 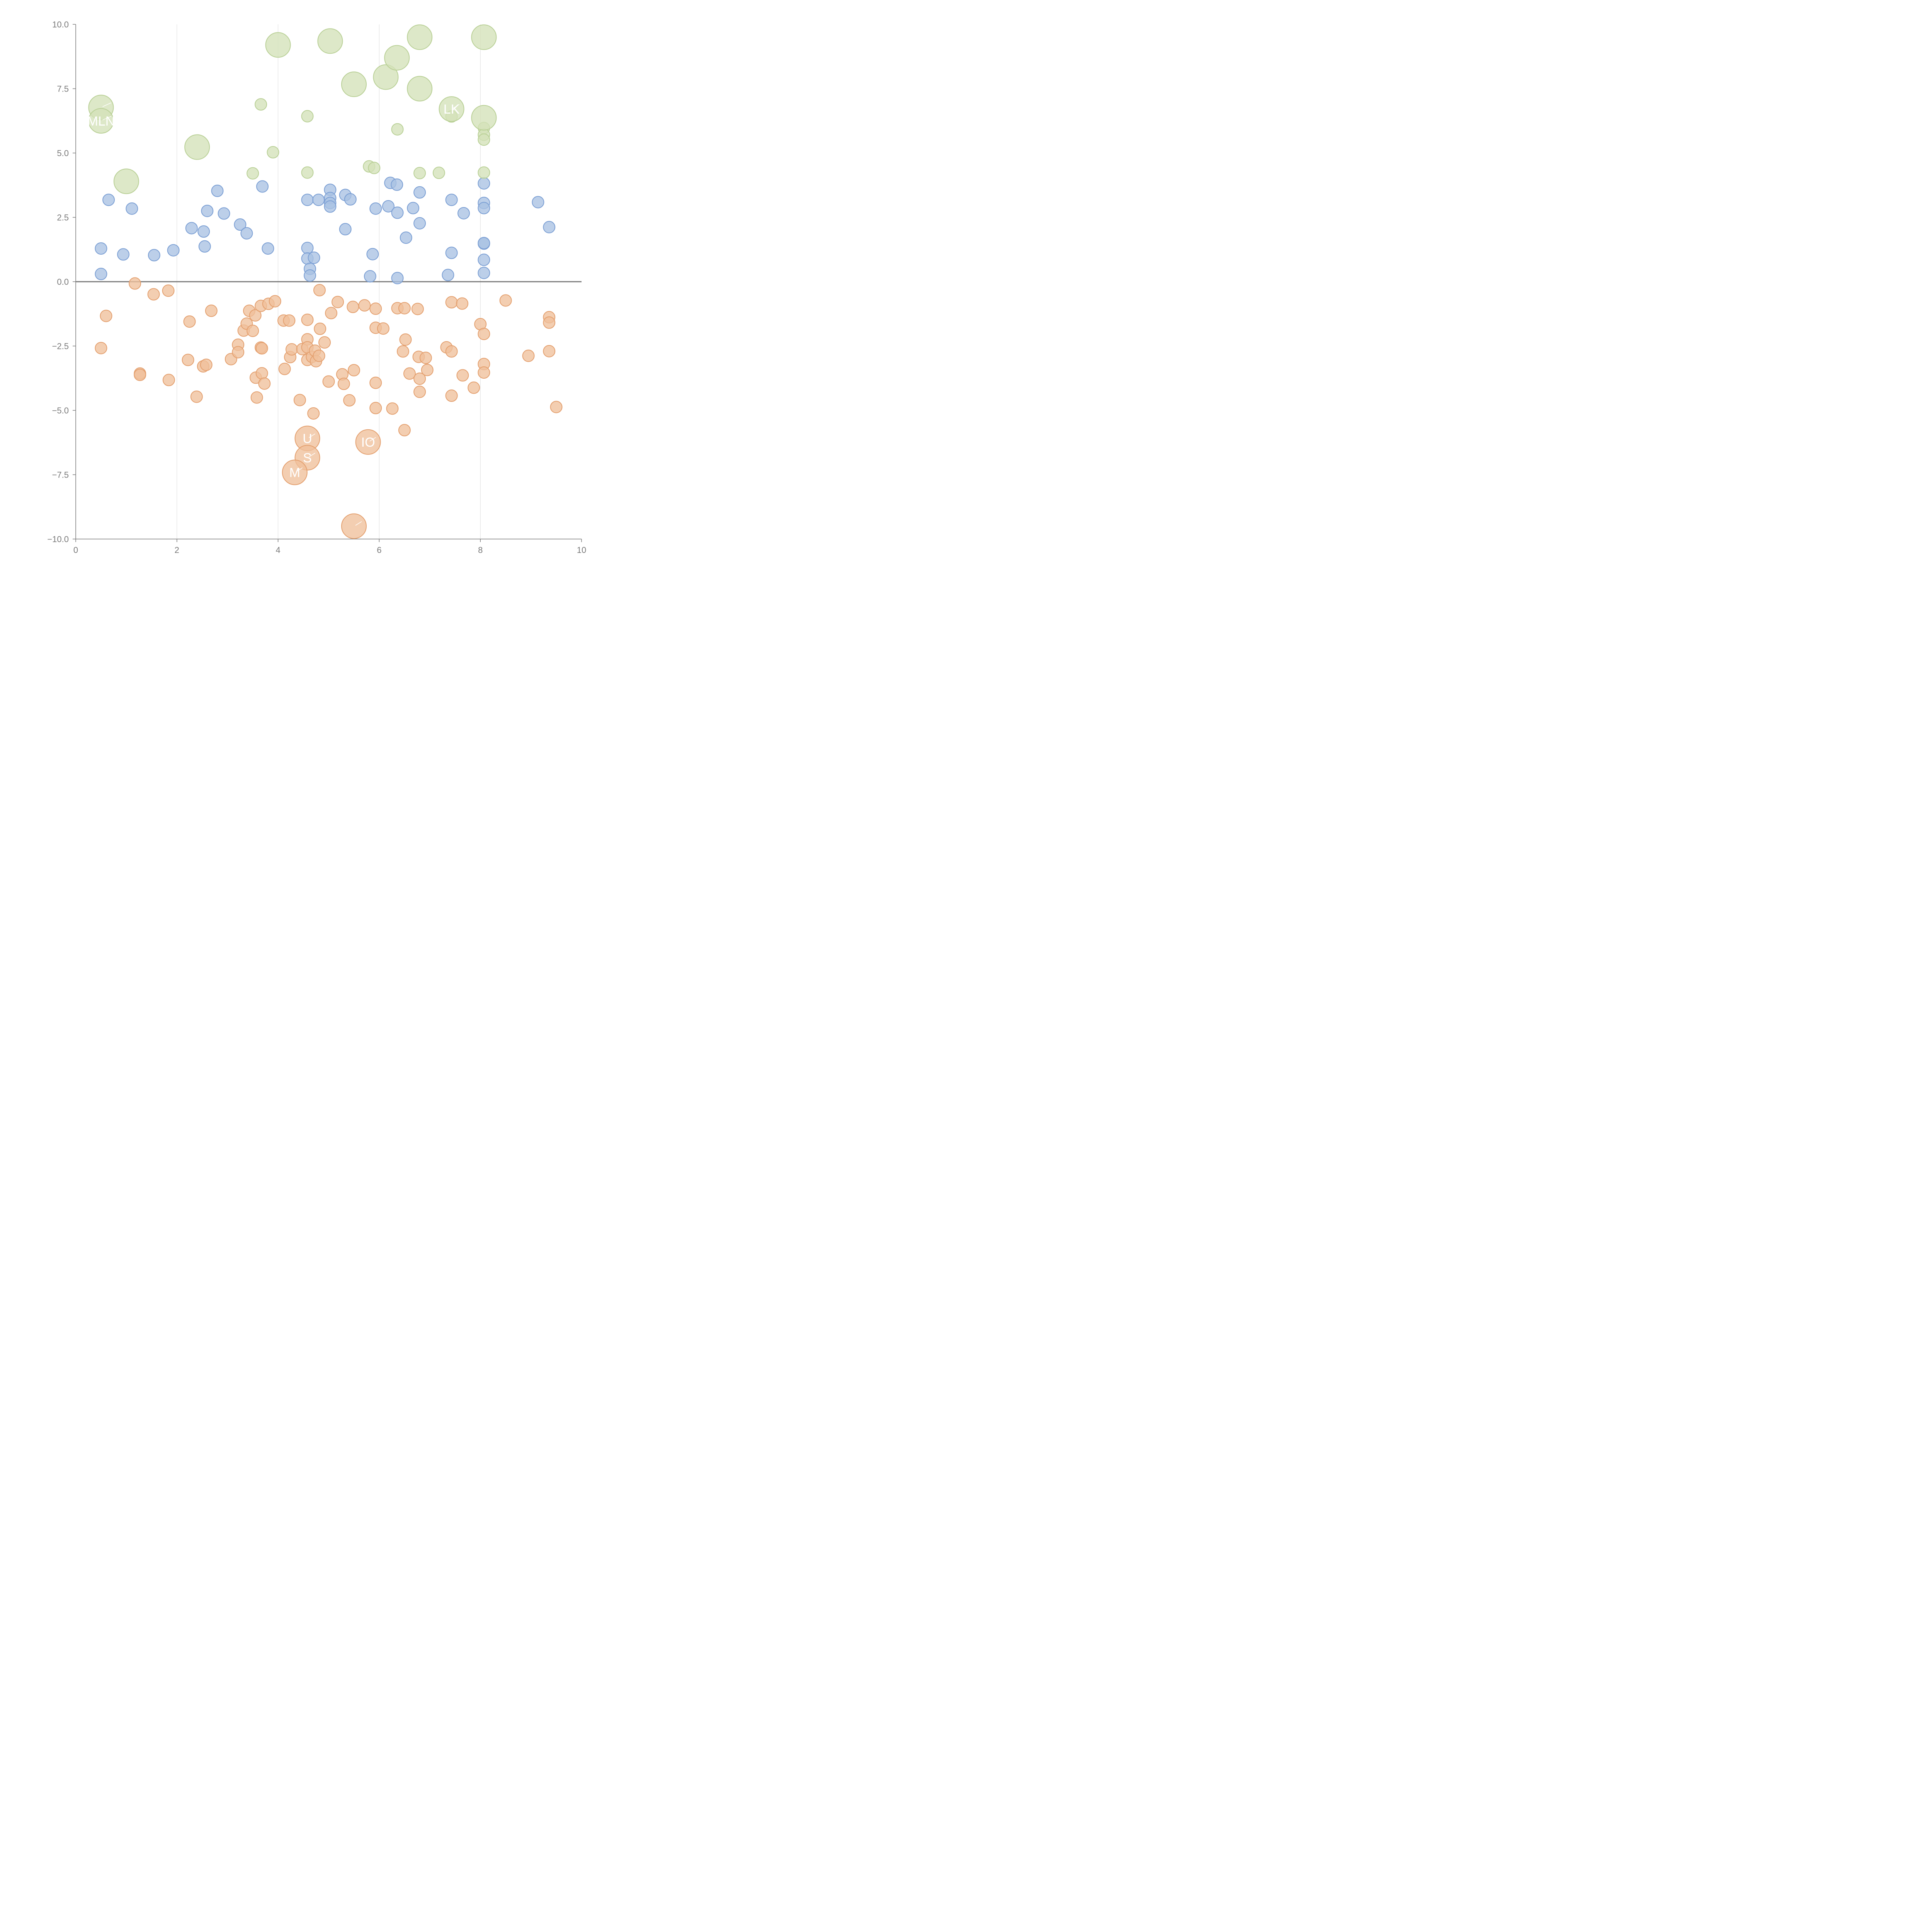 I want to click on x-tick-label: 10, so click(x=581, y=550).